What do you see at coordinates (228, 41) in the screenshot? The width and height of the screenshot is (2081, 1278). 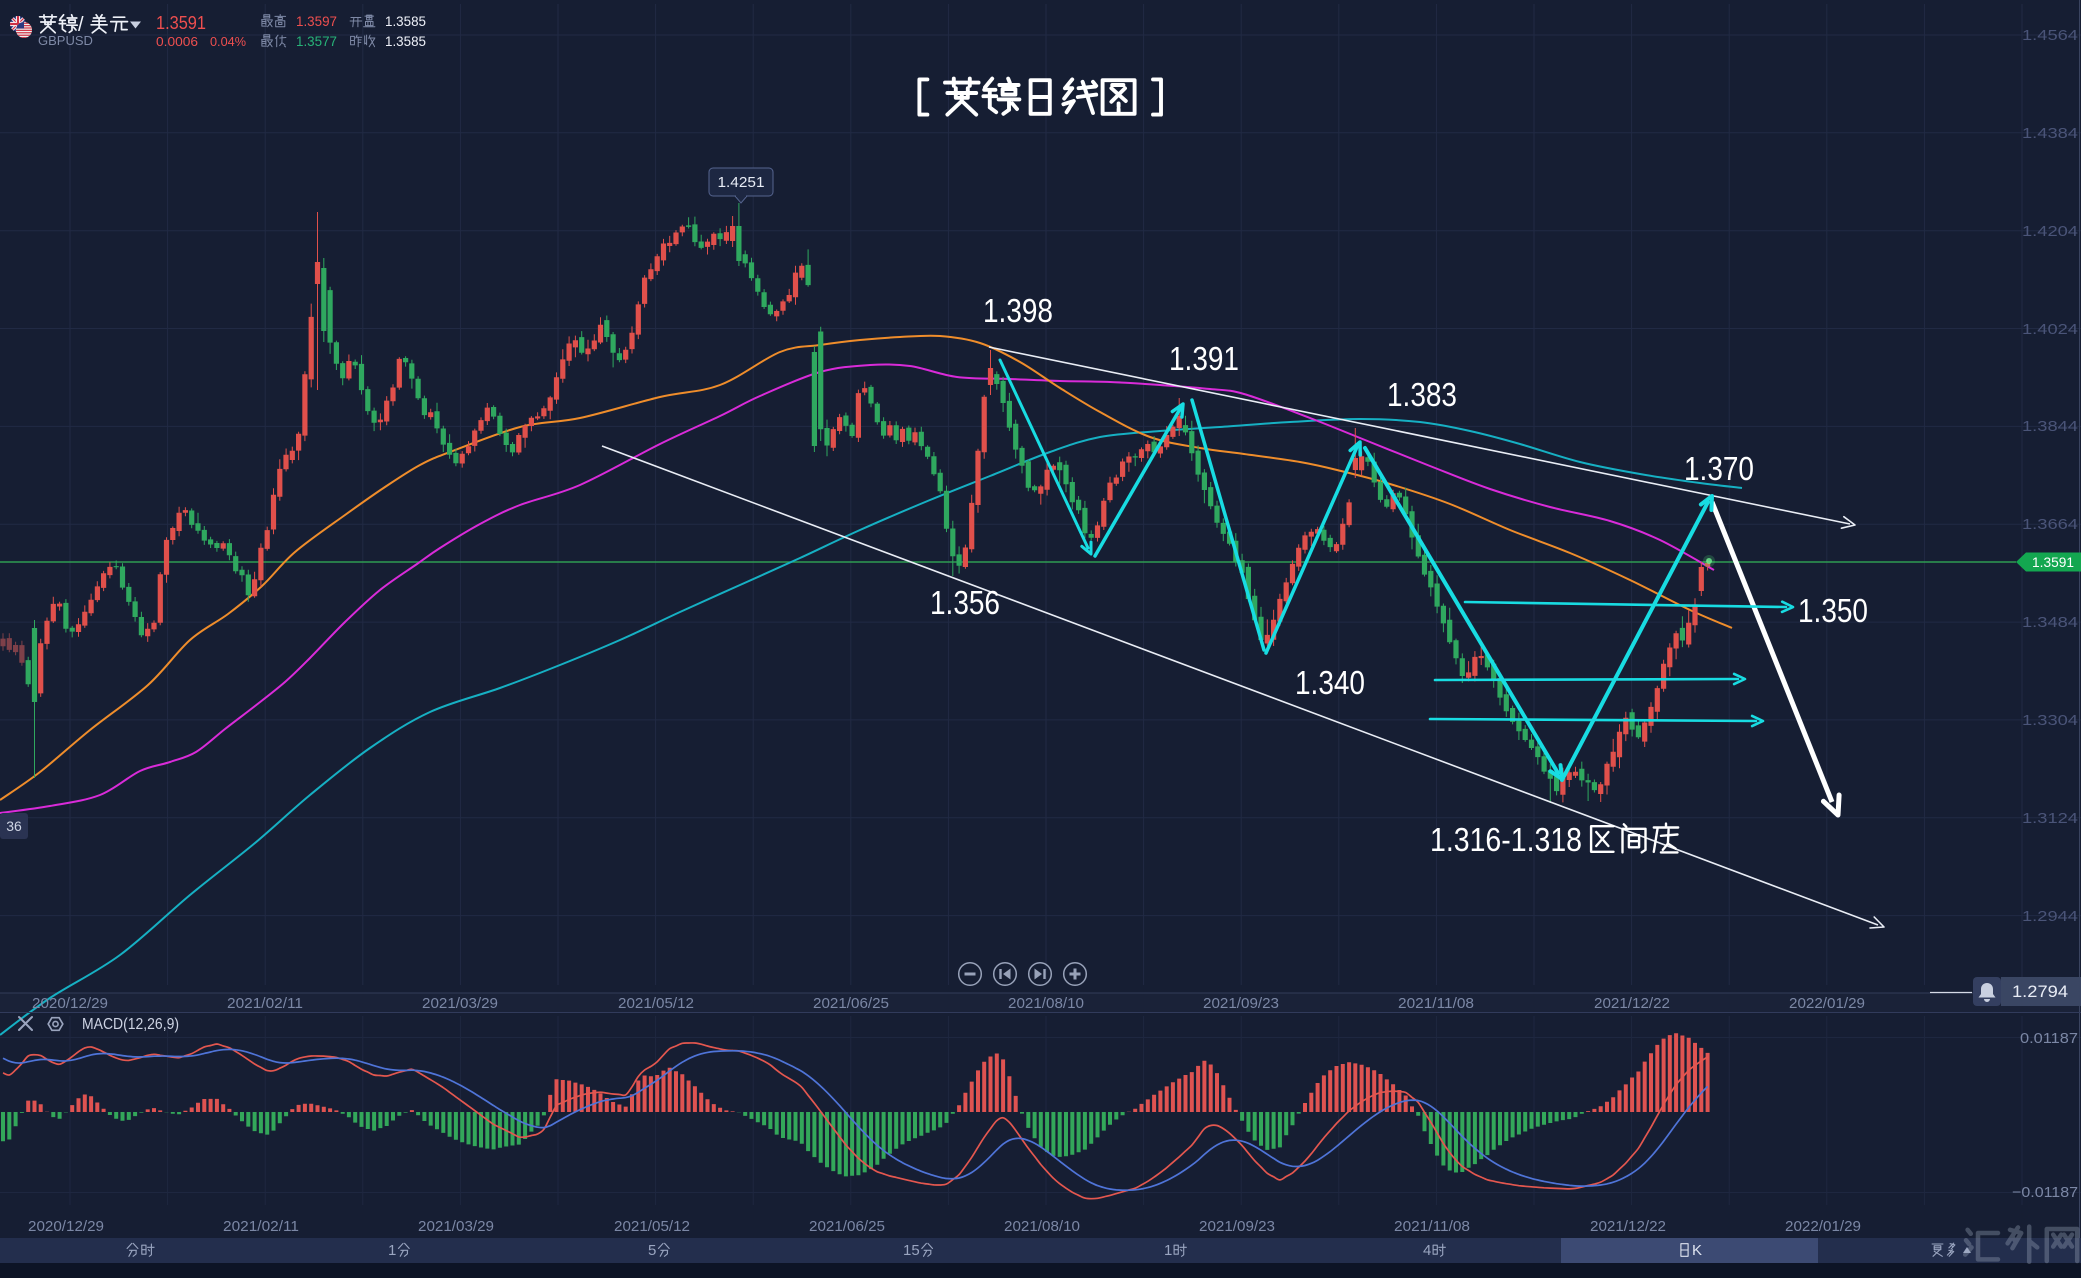 I see `svg-text: 0.04%` at bounding box center [228, 41].